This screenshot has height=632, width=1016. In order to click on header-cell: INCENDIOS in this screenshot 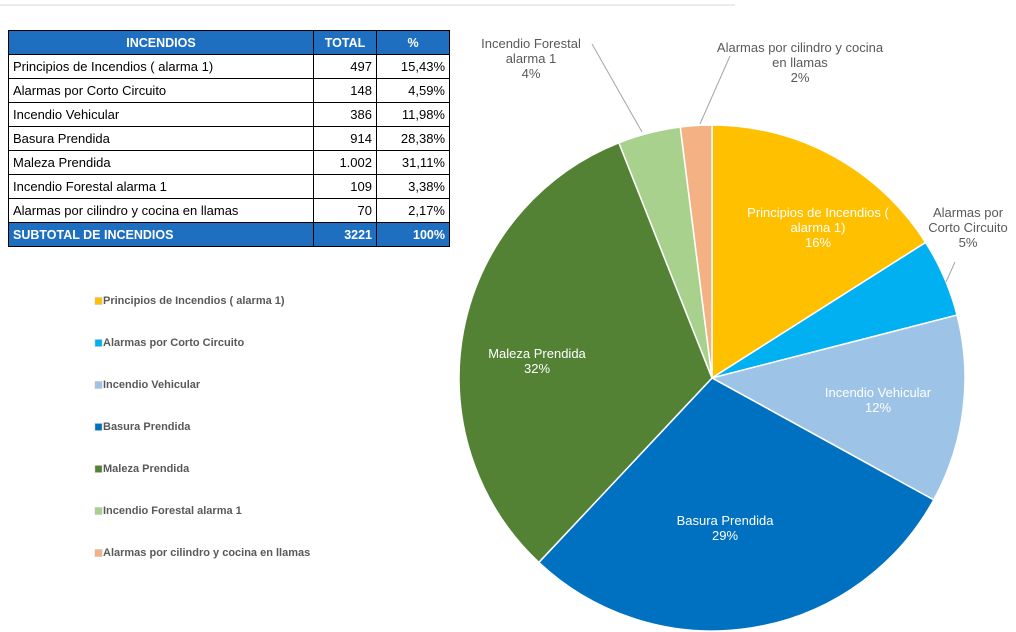, I will do `click(161, 42)`.